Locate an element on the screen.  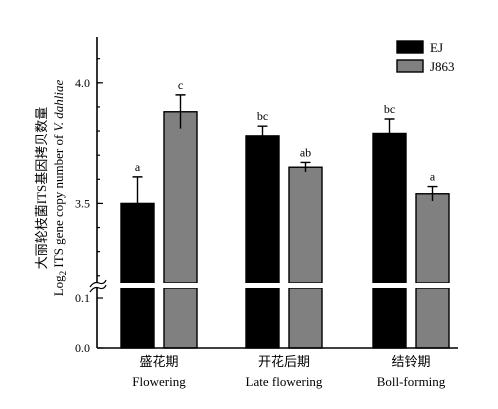
legend-swatch-ej is located at coordinates (410, 47).